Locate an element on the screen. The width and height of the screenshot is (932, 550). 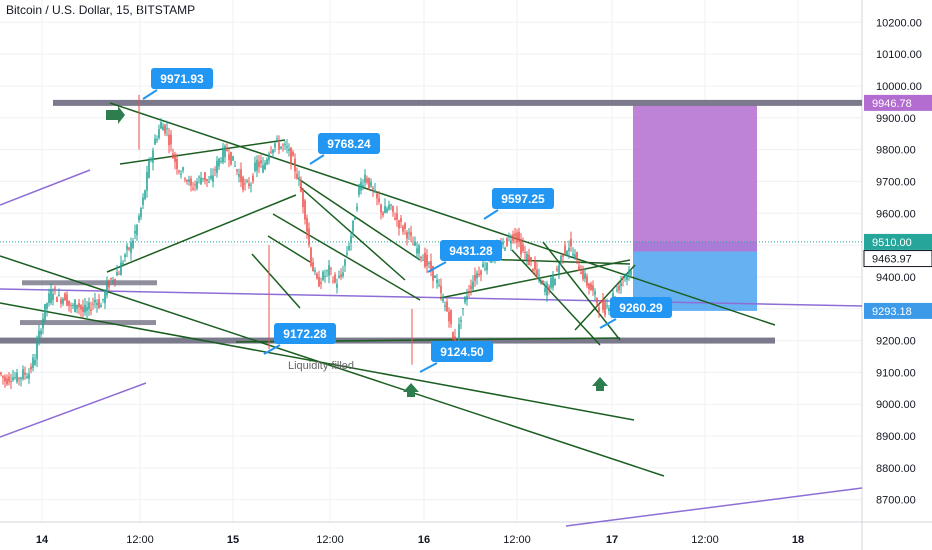
callout-label: 9768.24 is located at coordinates (349, 144).